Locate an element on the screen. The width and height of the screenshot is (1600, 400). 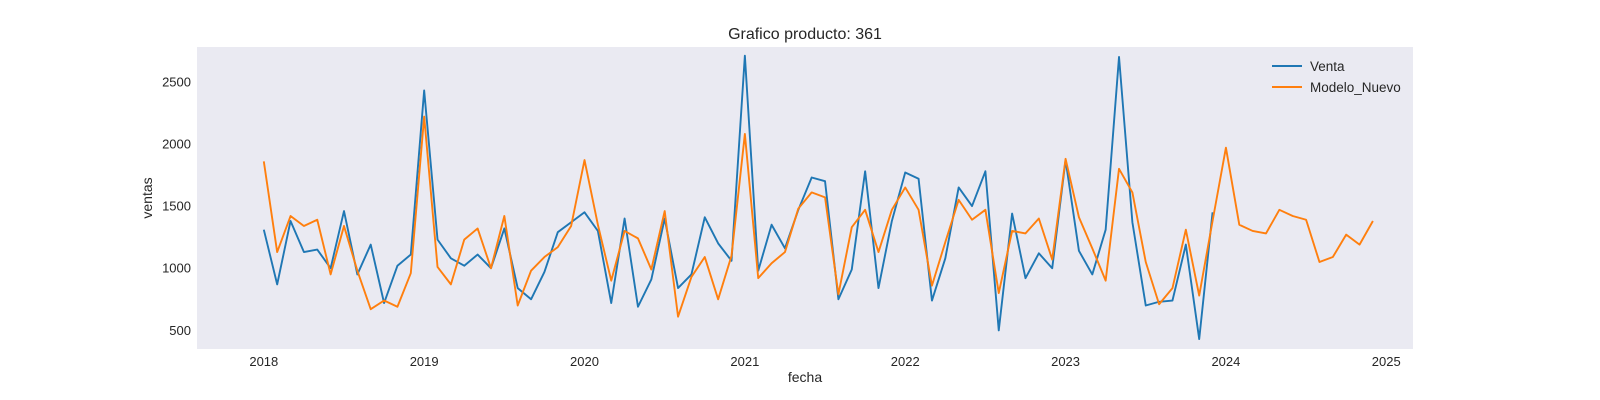
y-tick-label: 2000 is located at coordinates (176, 143).